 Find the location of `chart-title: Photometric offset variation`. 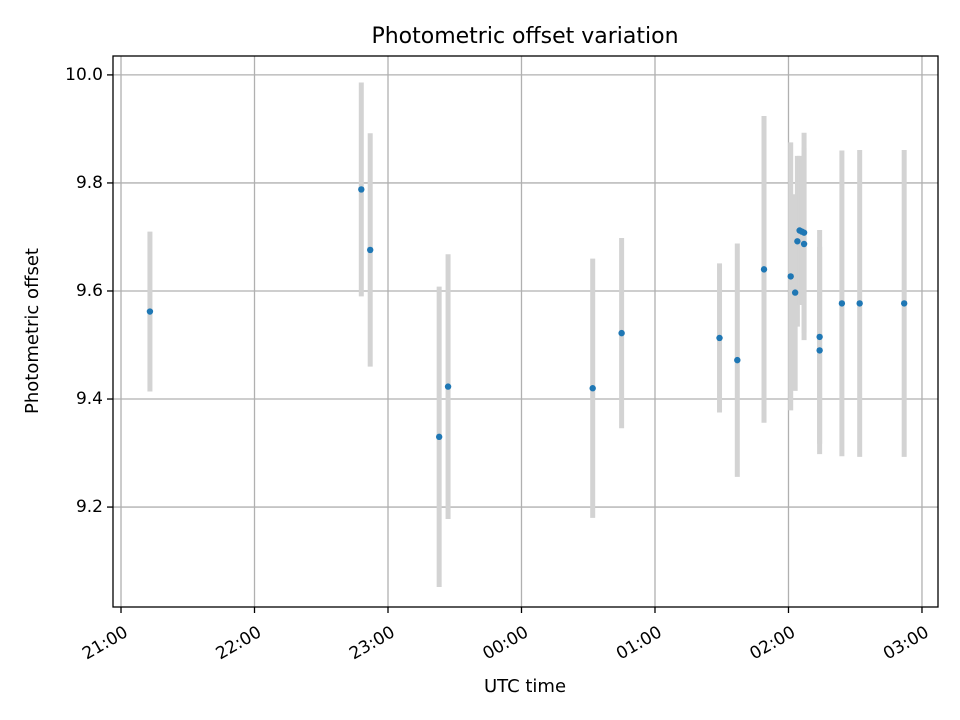

chart-title: Photometric offset variation is located at coordinates (524, 36).